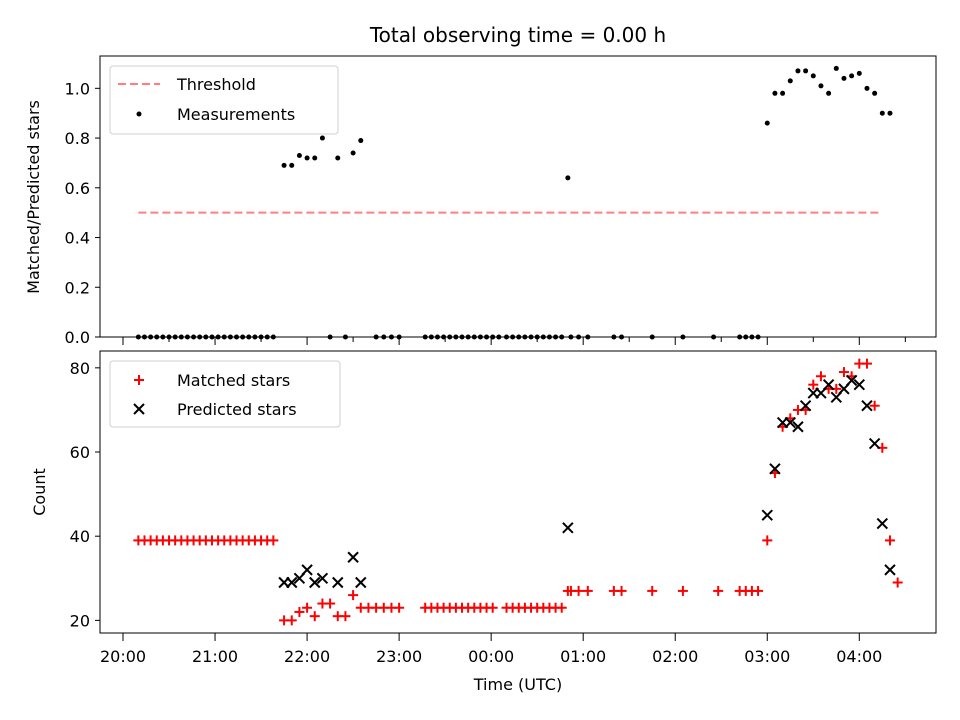 This screenshot has height=720, width=960. I want to click on bottom-x-tick-label: 00:00, so click(491, 656).